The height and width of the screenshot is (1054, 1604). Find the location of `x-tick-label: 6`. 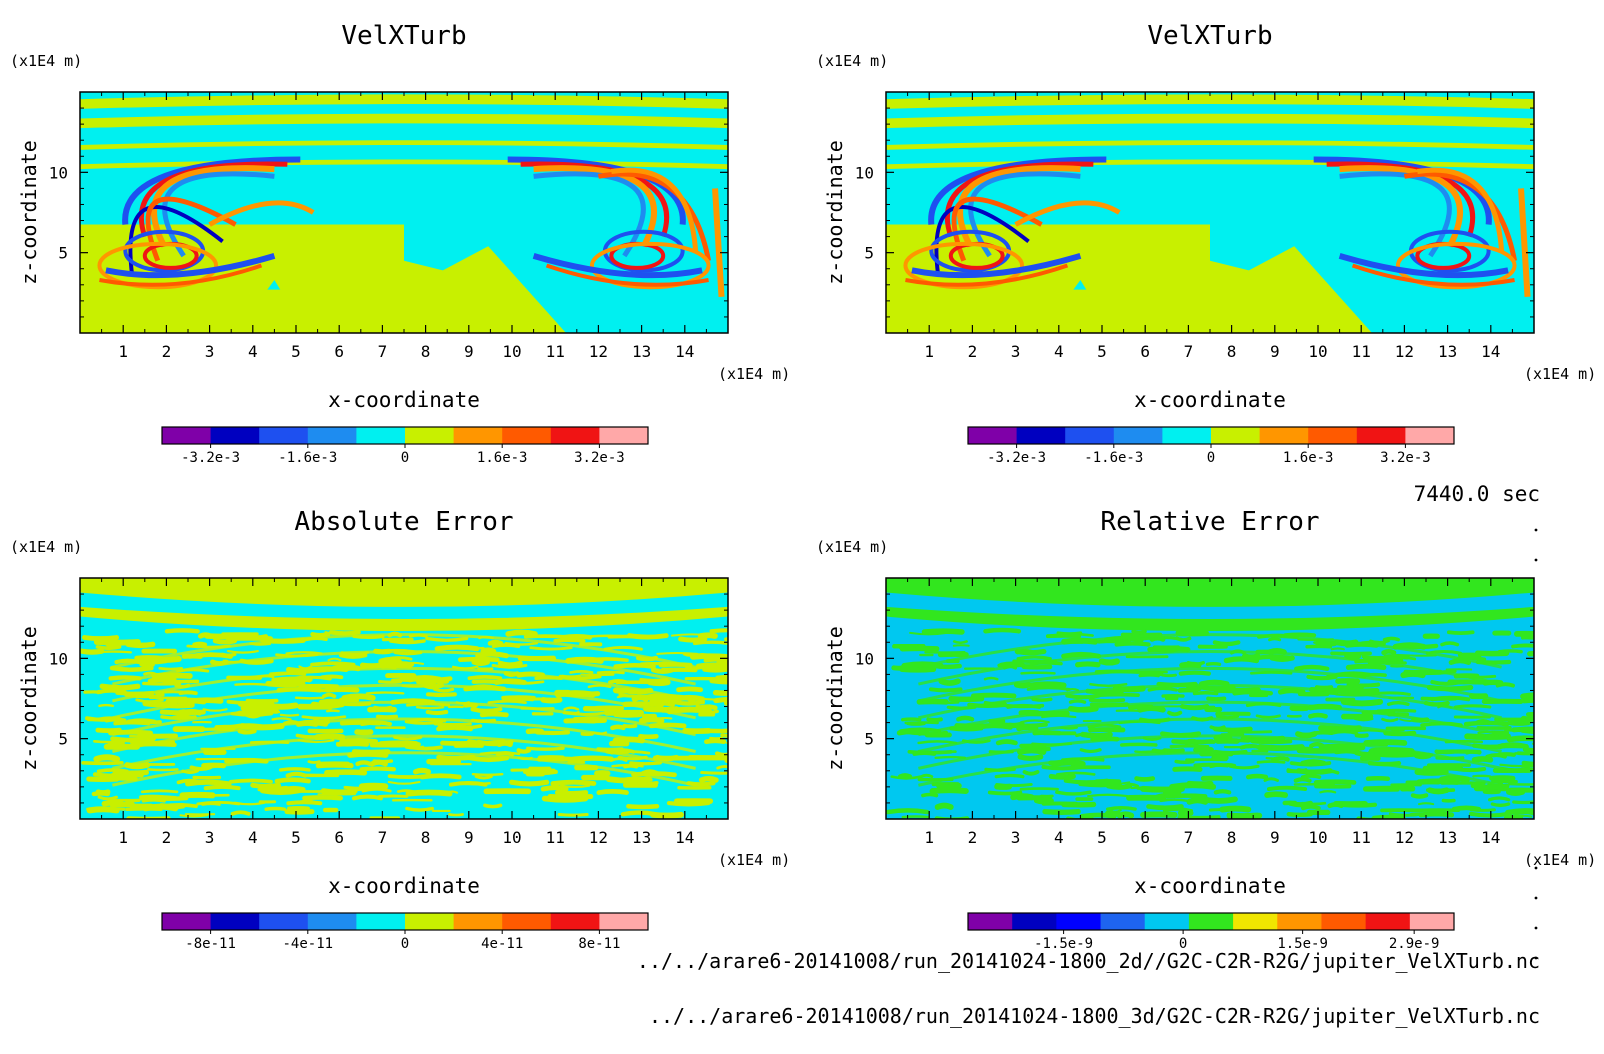

x-tick-label: 6 is located at coordinates (1145, 837).